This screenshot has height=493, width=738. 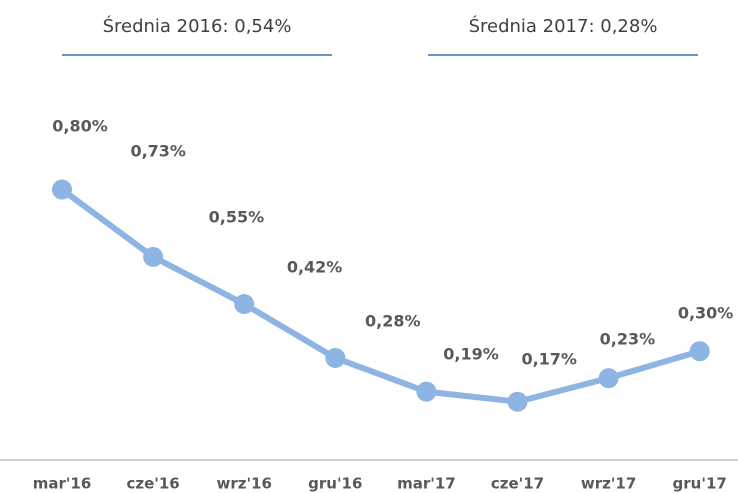 I want to click on x-tick-label: gru'16, so click(x=335, y=484).